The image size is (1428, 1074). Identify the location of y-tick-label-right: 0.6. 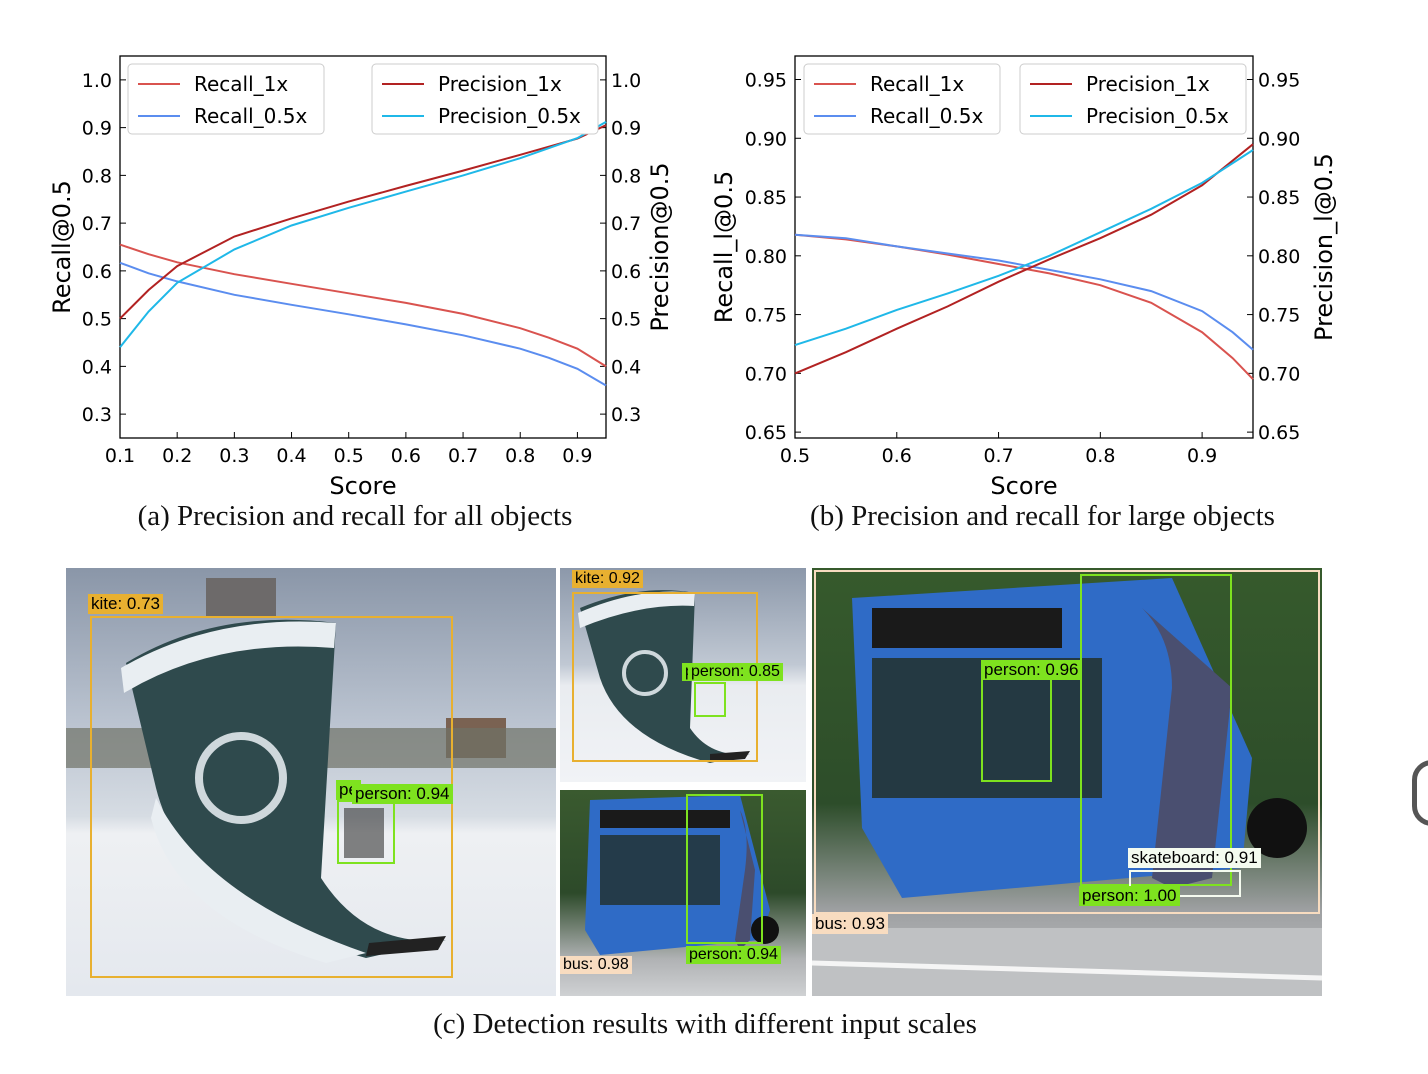
(626, 272).